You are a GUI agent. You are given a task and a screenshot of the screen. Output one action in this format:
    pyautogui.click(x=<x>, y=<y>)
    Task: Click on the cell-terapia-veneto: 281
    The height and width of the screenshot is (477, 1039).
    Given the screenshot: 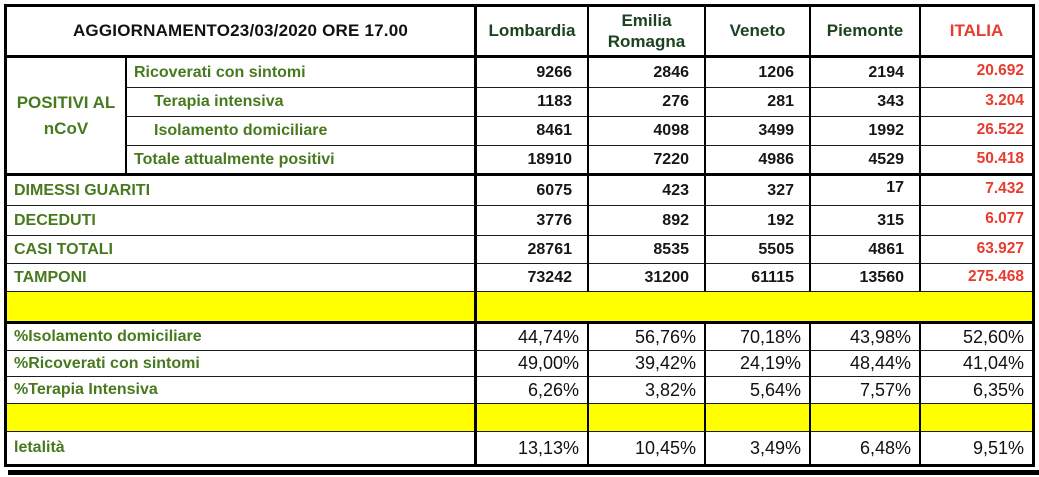 What is the action you would take?
    pyautogui.click(x=758, y=102)
    